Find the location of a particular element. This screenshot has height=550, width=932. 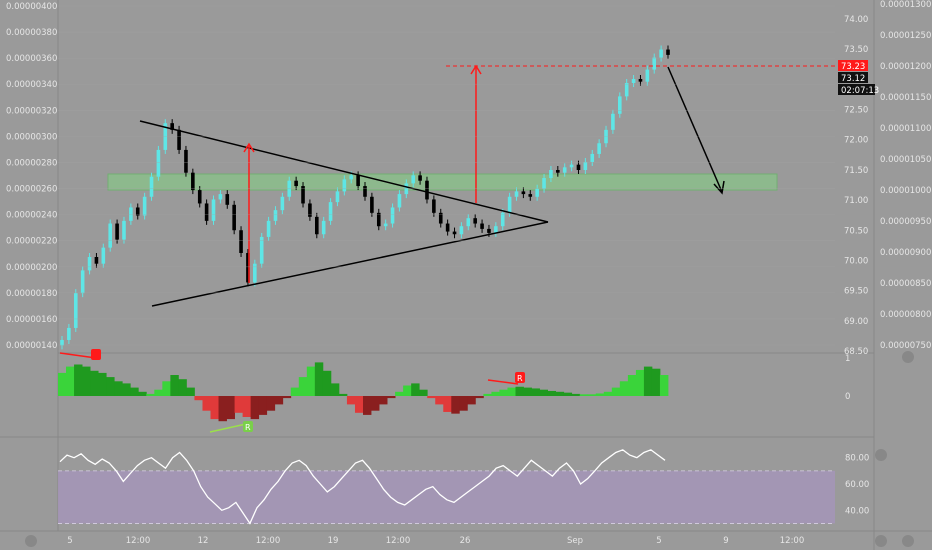

measure-arrow-head is located at coordinates (249, 147).